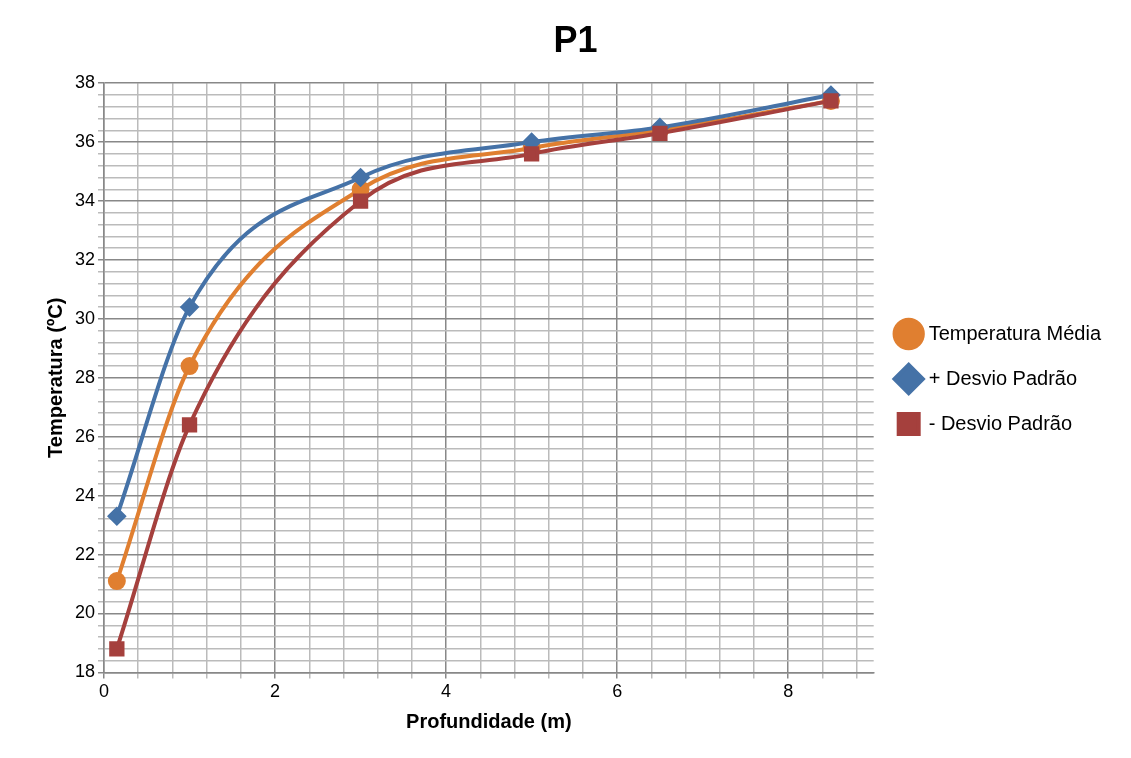 The image size is (1131, 758). What do you see at coordinates (1003, 377) in the screenshot?
I see `legend-label: + Desvio Padrão` at bounding box center [1003, 377].